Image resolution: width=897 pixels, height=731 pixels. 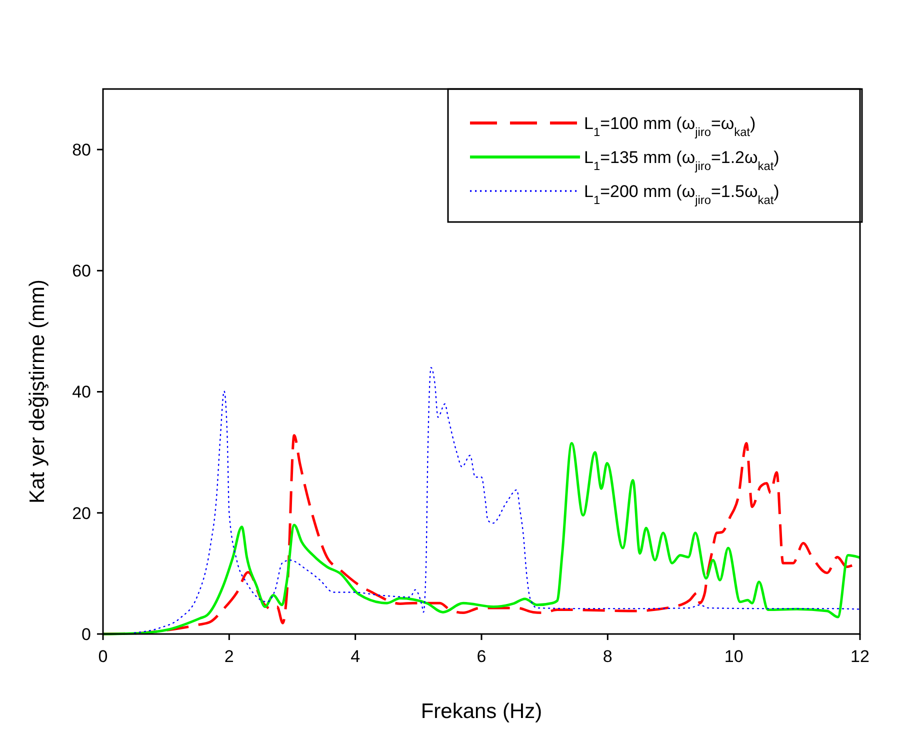 What do you see at coordinates (734, 656) in the screenshot?
I see `x-tick-label: 10` at bounding box center [734, 656].